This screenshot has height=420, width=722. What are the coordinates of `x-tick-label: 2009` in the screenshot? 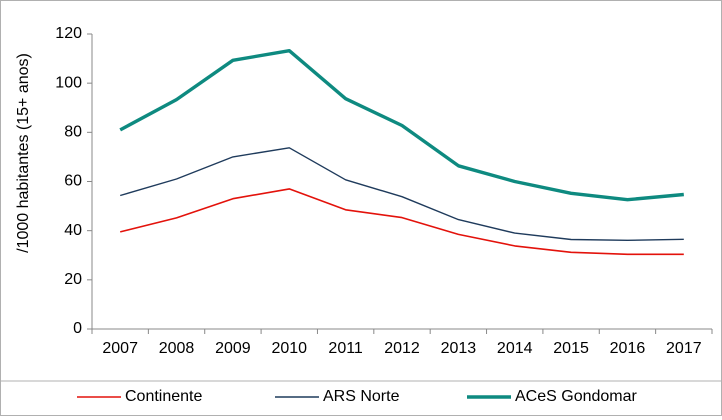 It's located at (233, 348).